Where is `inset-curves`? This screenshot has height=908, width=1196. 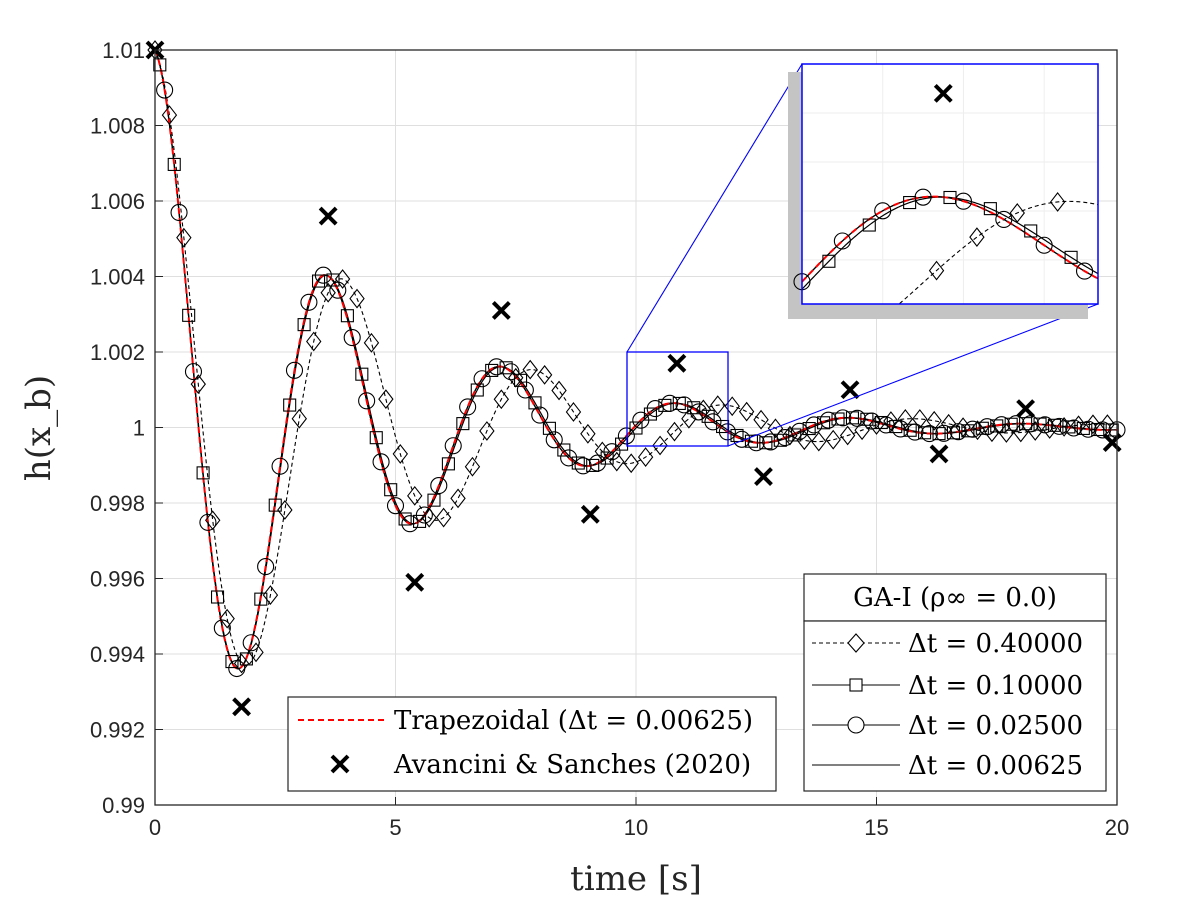 inset-curves is located at coordinates (950, 184).